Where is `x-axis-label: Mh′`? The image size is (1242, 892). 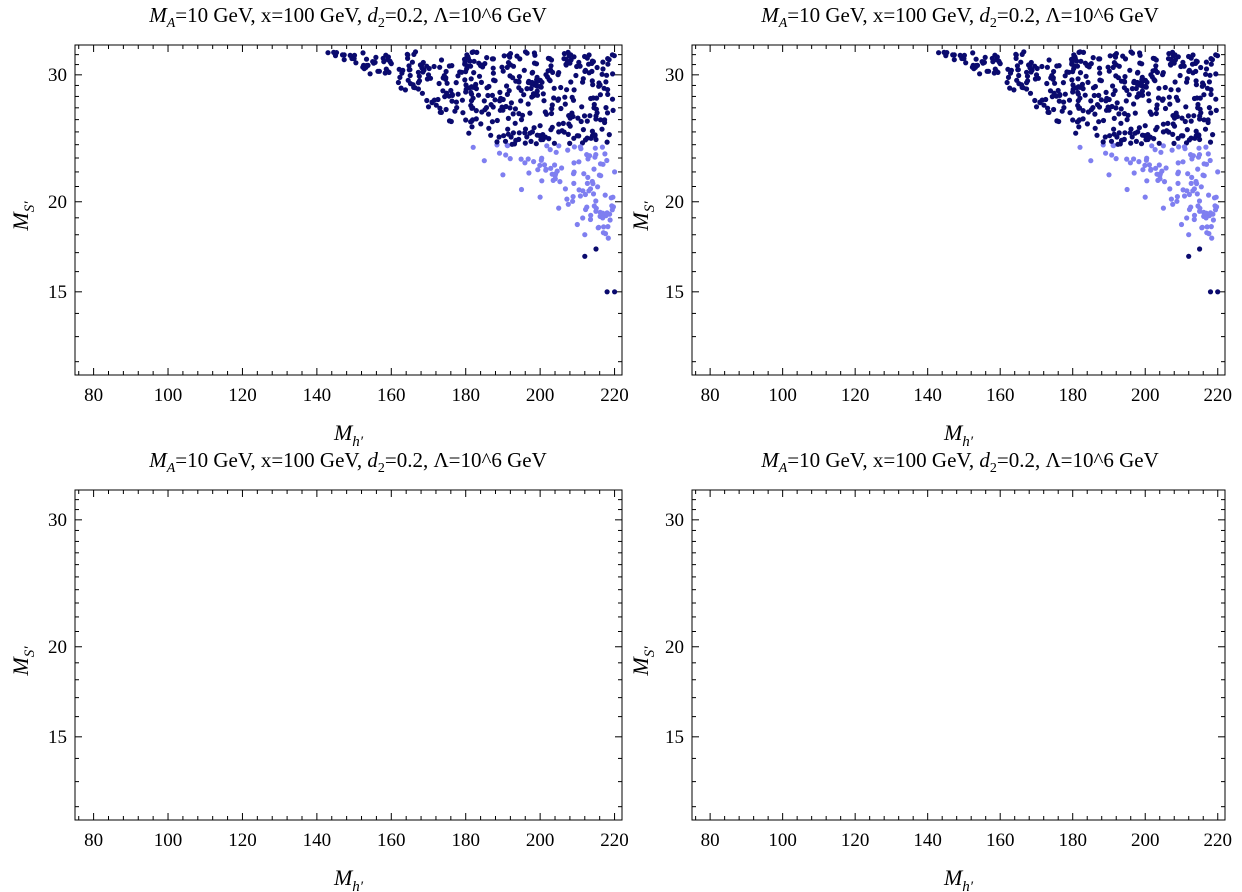 x-axis-label: Mh′ is located at coordinates (348, 878).